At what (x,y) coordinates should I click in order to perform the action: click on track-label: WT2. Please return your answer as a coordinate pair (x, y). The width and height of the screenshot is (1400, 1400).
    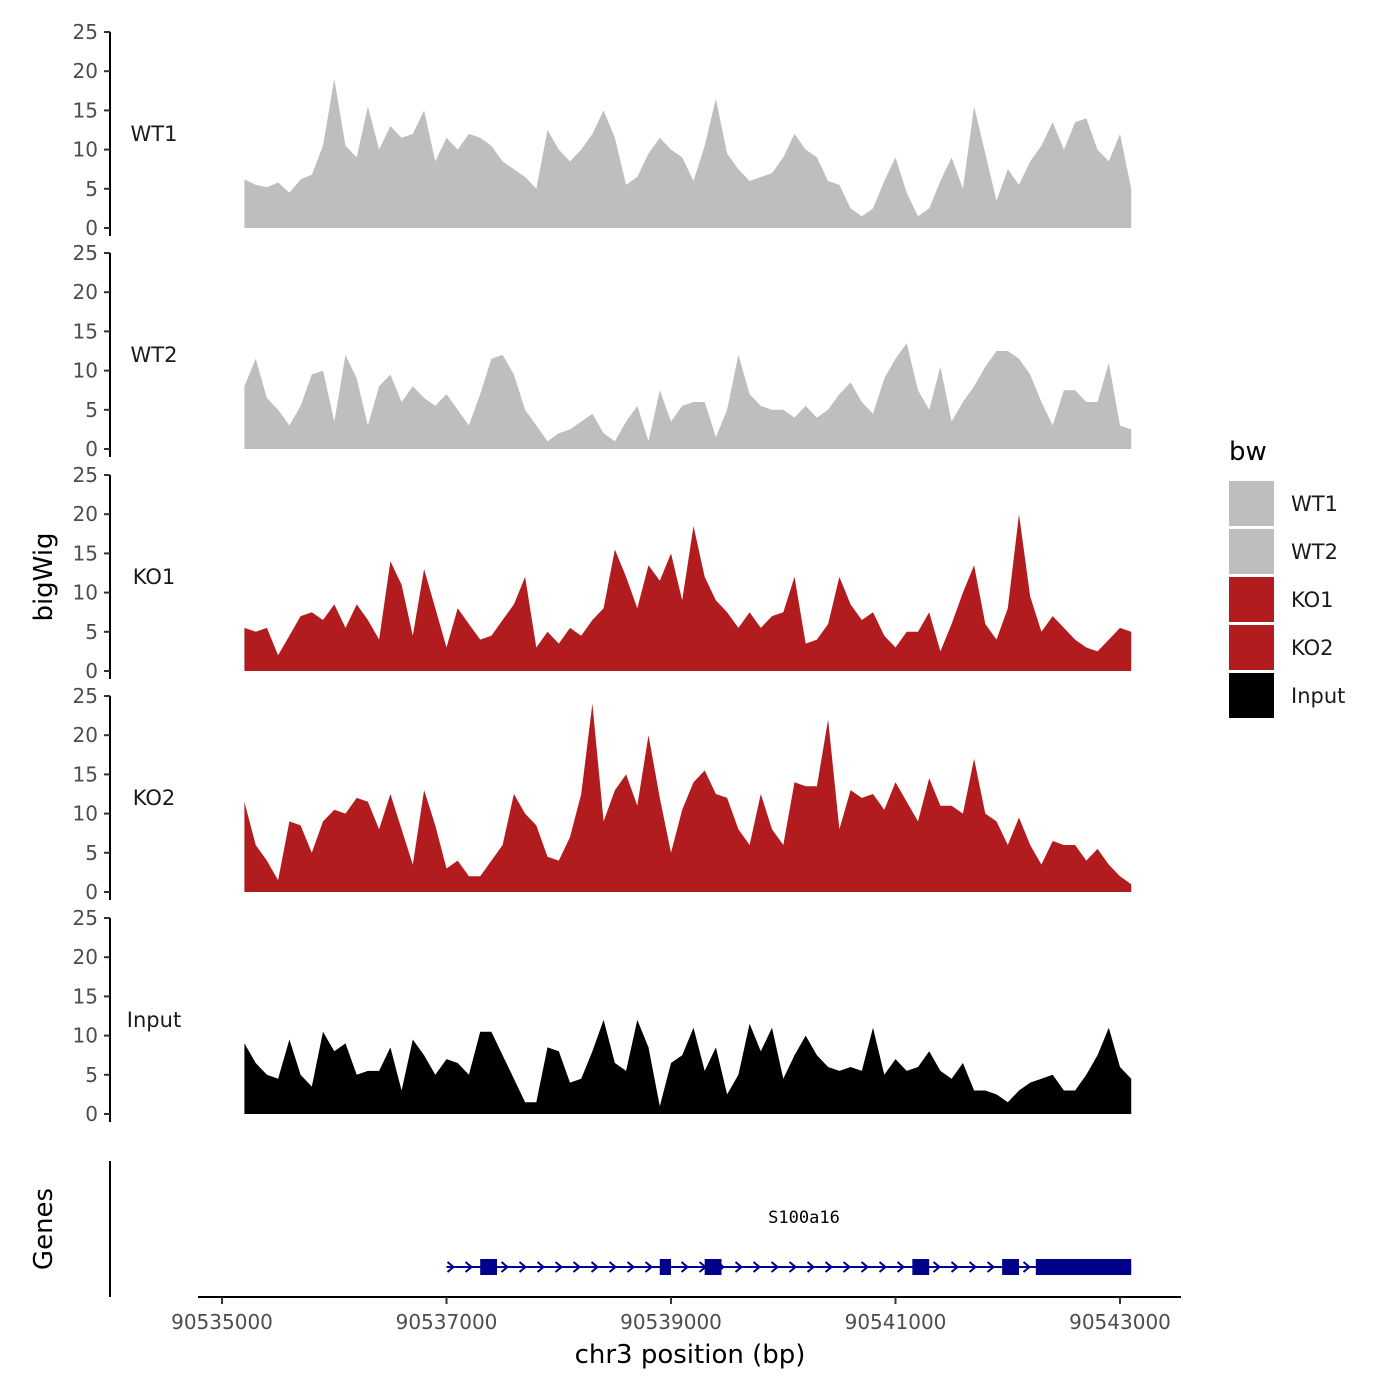
    Looking at the image, I should click on (154, 355).